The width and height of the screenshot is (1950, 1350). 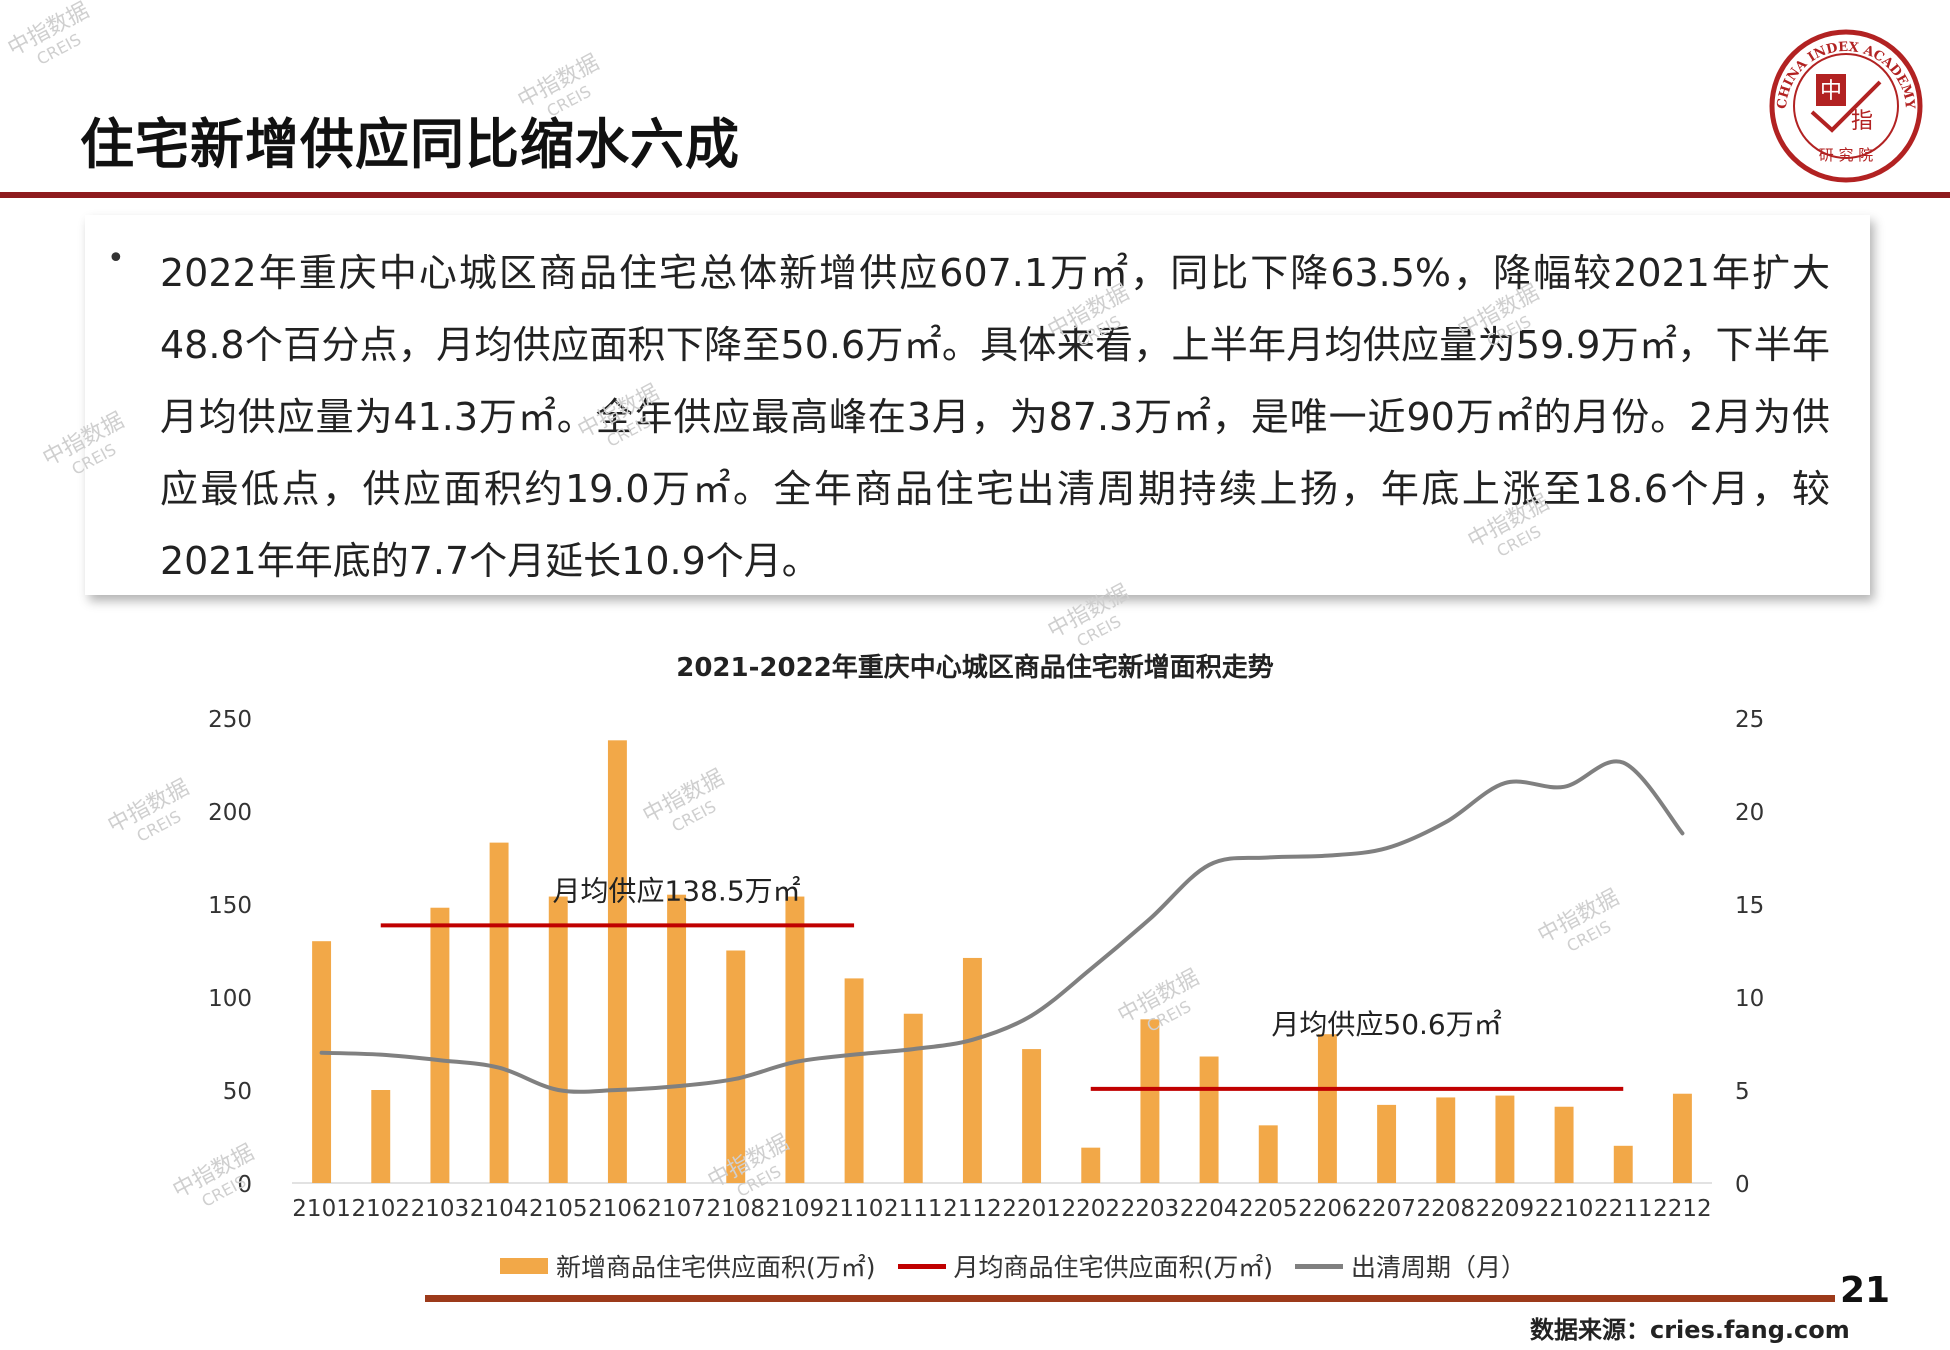 I want to click on legend-label-clearance-cycle: 出清周期（月）, so click(x=1439, y=1267).